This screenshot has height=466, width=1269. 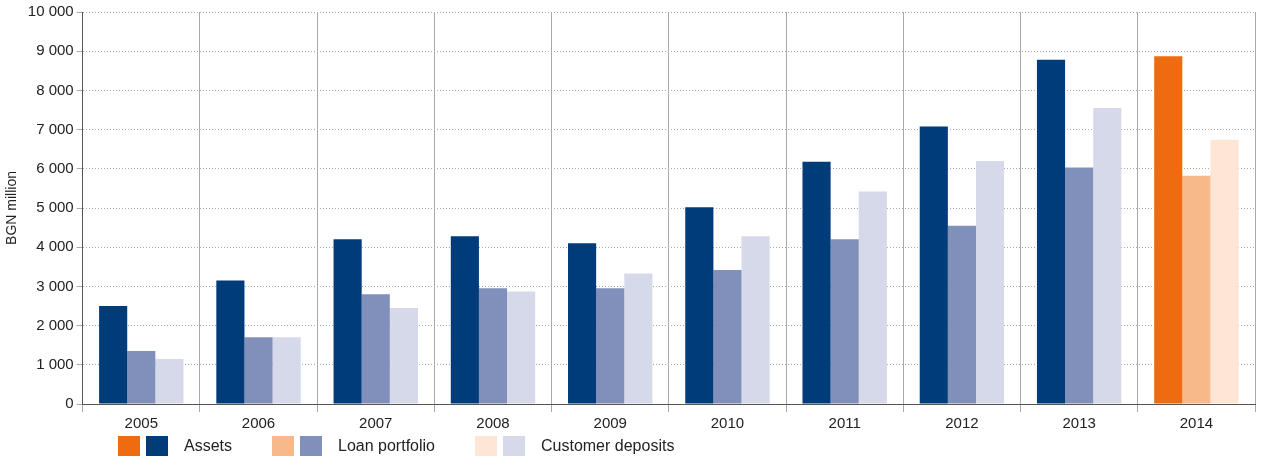 What do you see at coordinates (208, 446) in the screenshot?
I see `legend-label: Assets` at bounding box center [208, 446].